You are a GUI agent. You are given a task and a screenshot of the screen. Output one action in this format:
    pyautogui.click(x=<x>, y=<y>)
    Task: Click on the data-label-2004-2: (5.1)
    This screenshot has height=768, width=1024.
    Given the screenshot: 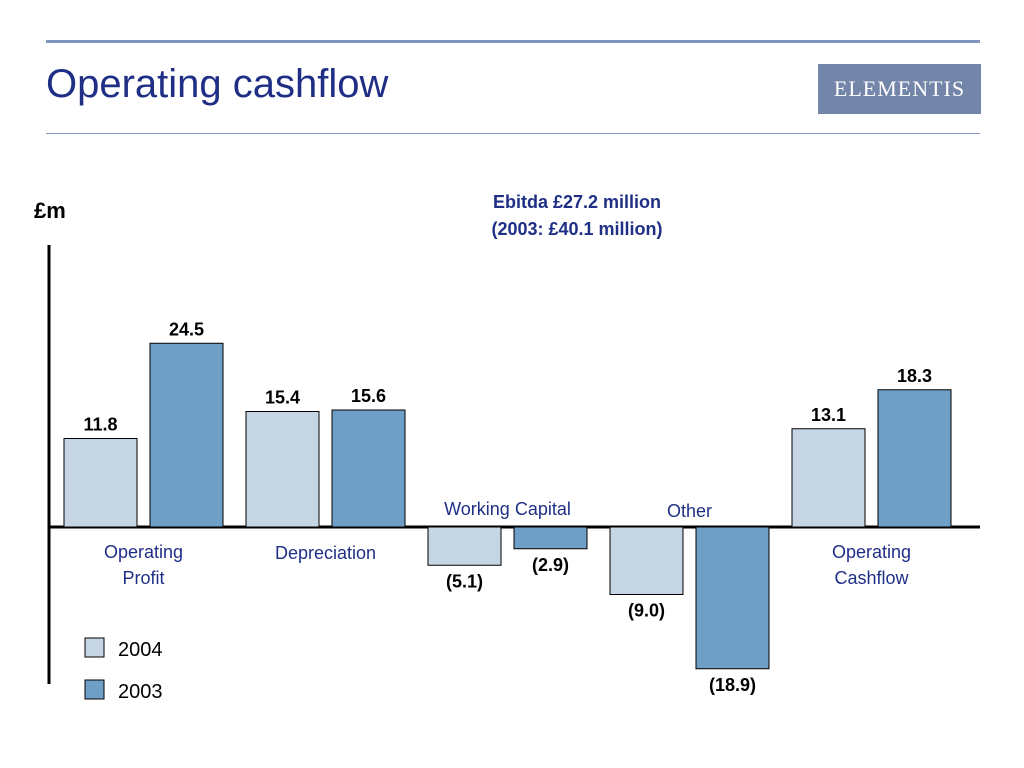 What is the action you would take?
    pyautogui.click(x=464, y=581)
    